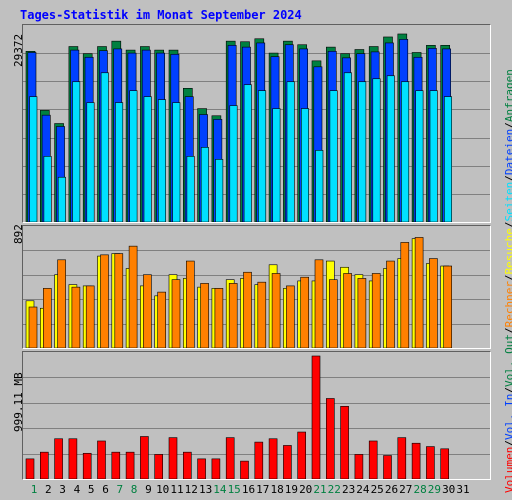 The height and width of the screenshot is (500, 512). What do you see at coordinates (62, 489) in the screenshot?
I see `day-label-3: 3` at bounding box center [62, 489].